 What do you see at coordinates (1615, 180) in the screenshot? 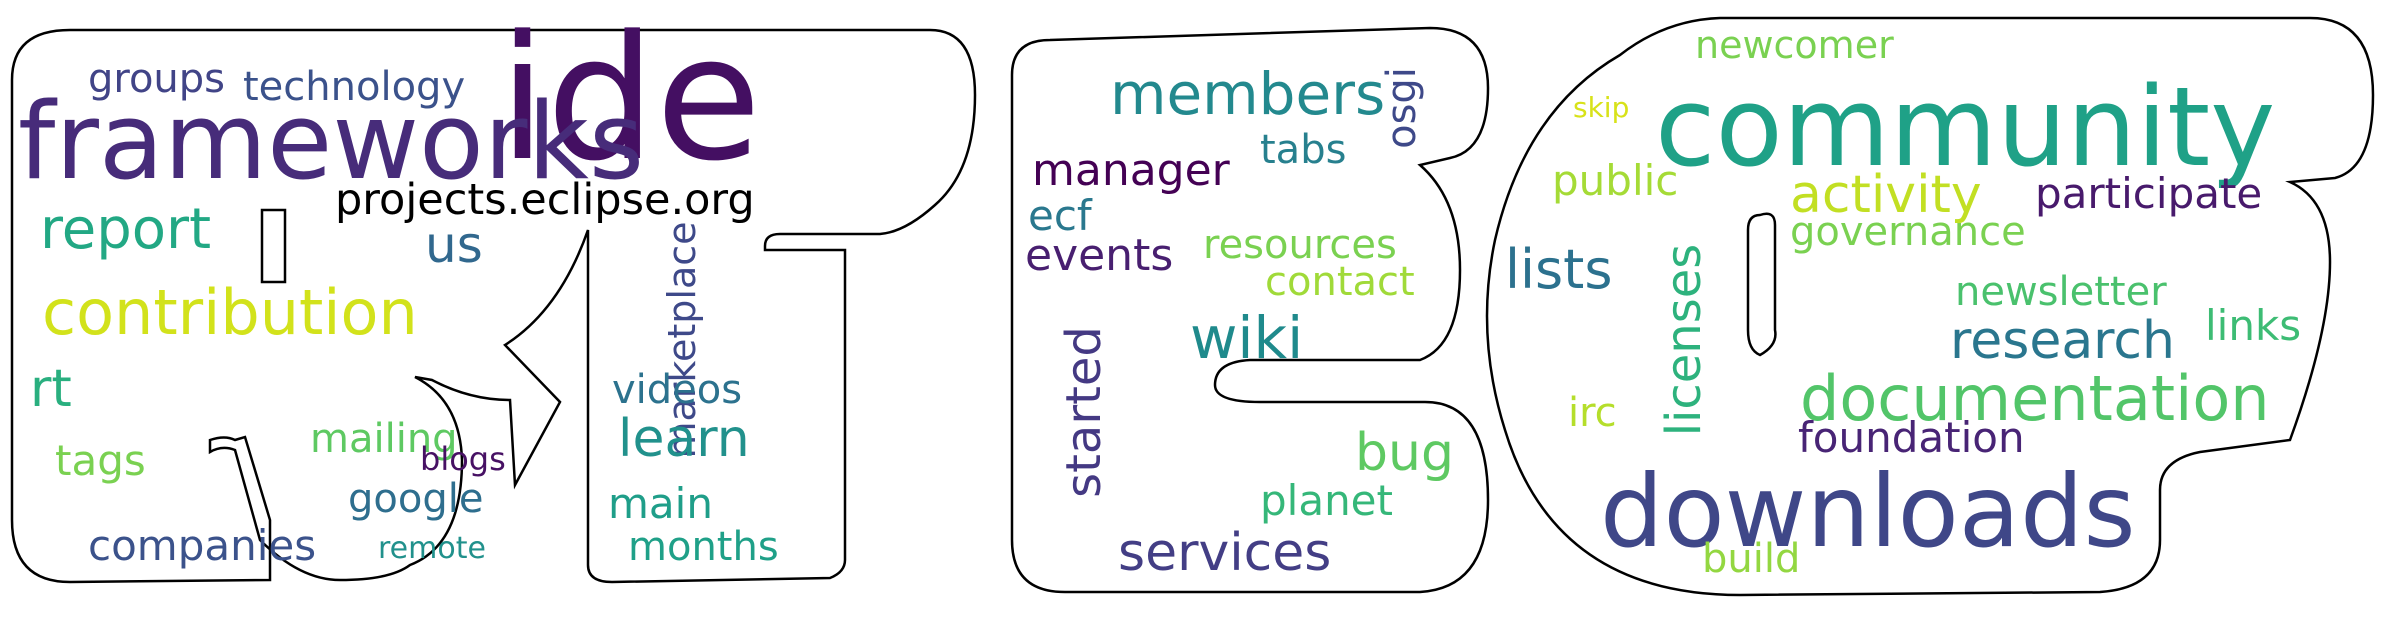
I see `word-public: public` at bounding box center [1615, 180].